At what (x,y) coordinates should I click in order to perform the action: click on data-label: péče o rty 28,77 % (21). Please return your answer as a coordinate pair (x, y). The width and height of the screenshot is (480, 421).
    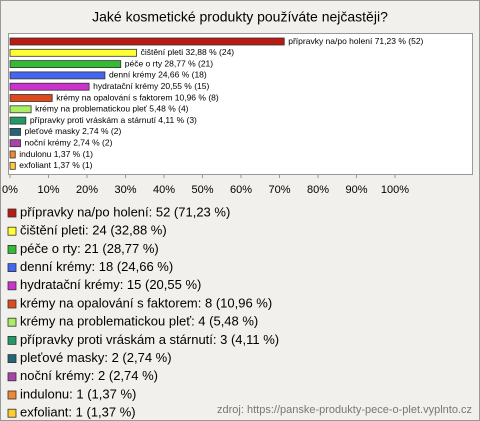
    Looking at the image, I should click on (169, 63).